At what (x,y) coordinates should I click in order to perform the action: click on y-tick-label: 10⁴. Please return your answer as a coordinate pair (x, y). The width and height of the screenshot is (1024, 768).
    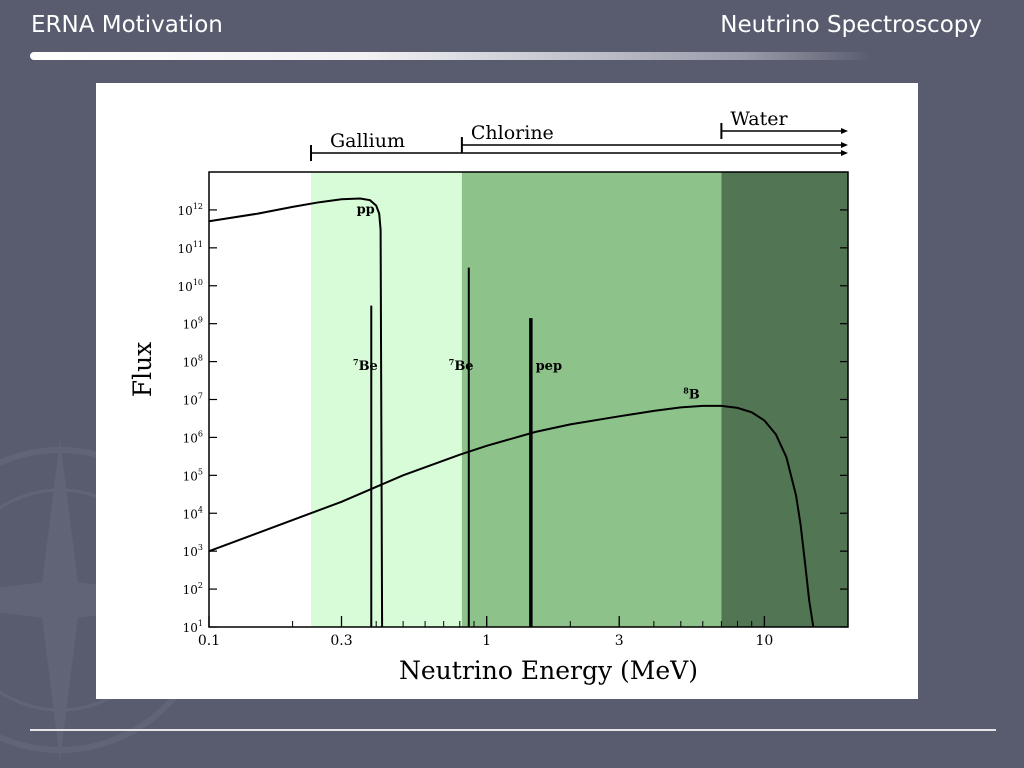
    Looking at the image, I should click on (193, 513).